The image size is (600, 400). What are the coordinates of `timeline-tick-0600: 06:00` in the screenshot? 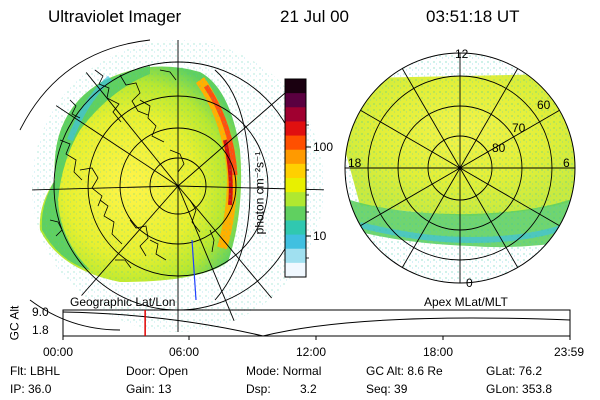 It's located at (184, 352).